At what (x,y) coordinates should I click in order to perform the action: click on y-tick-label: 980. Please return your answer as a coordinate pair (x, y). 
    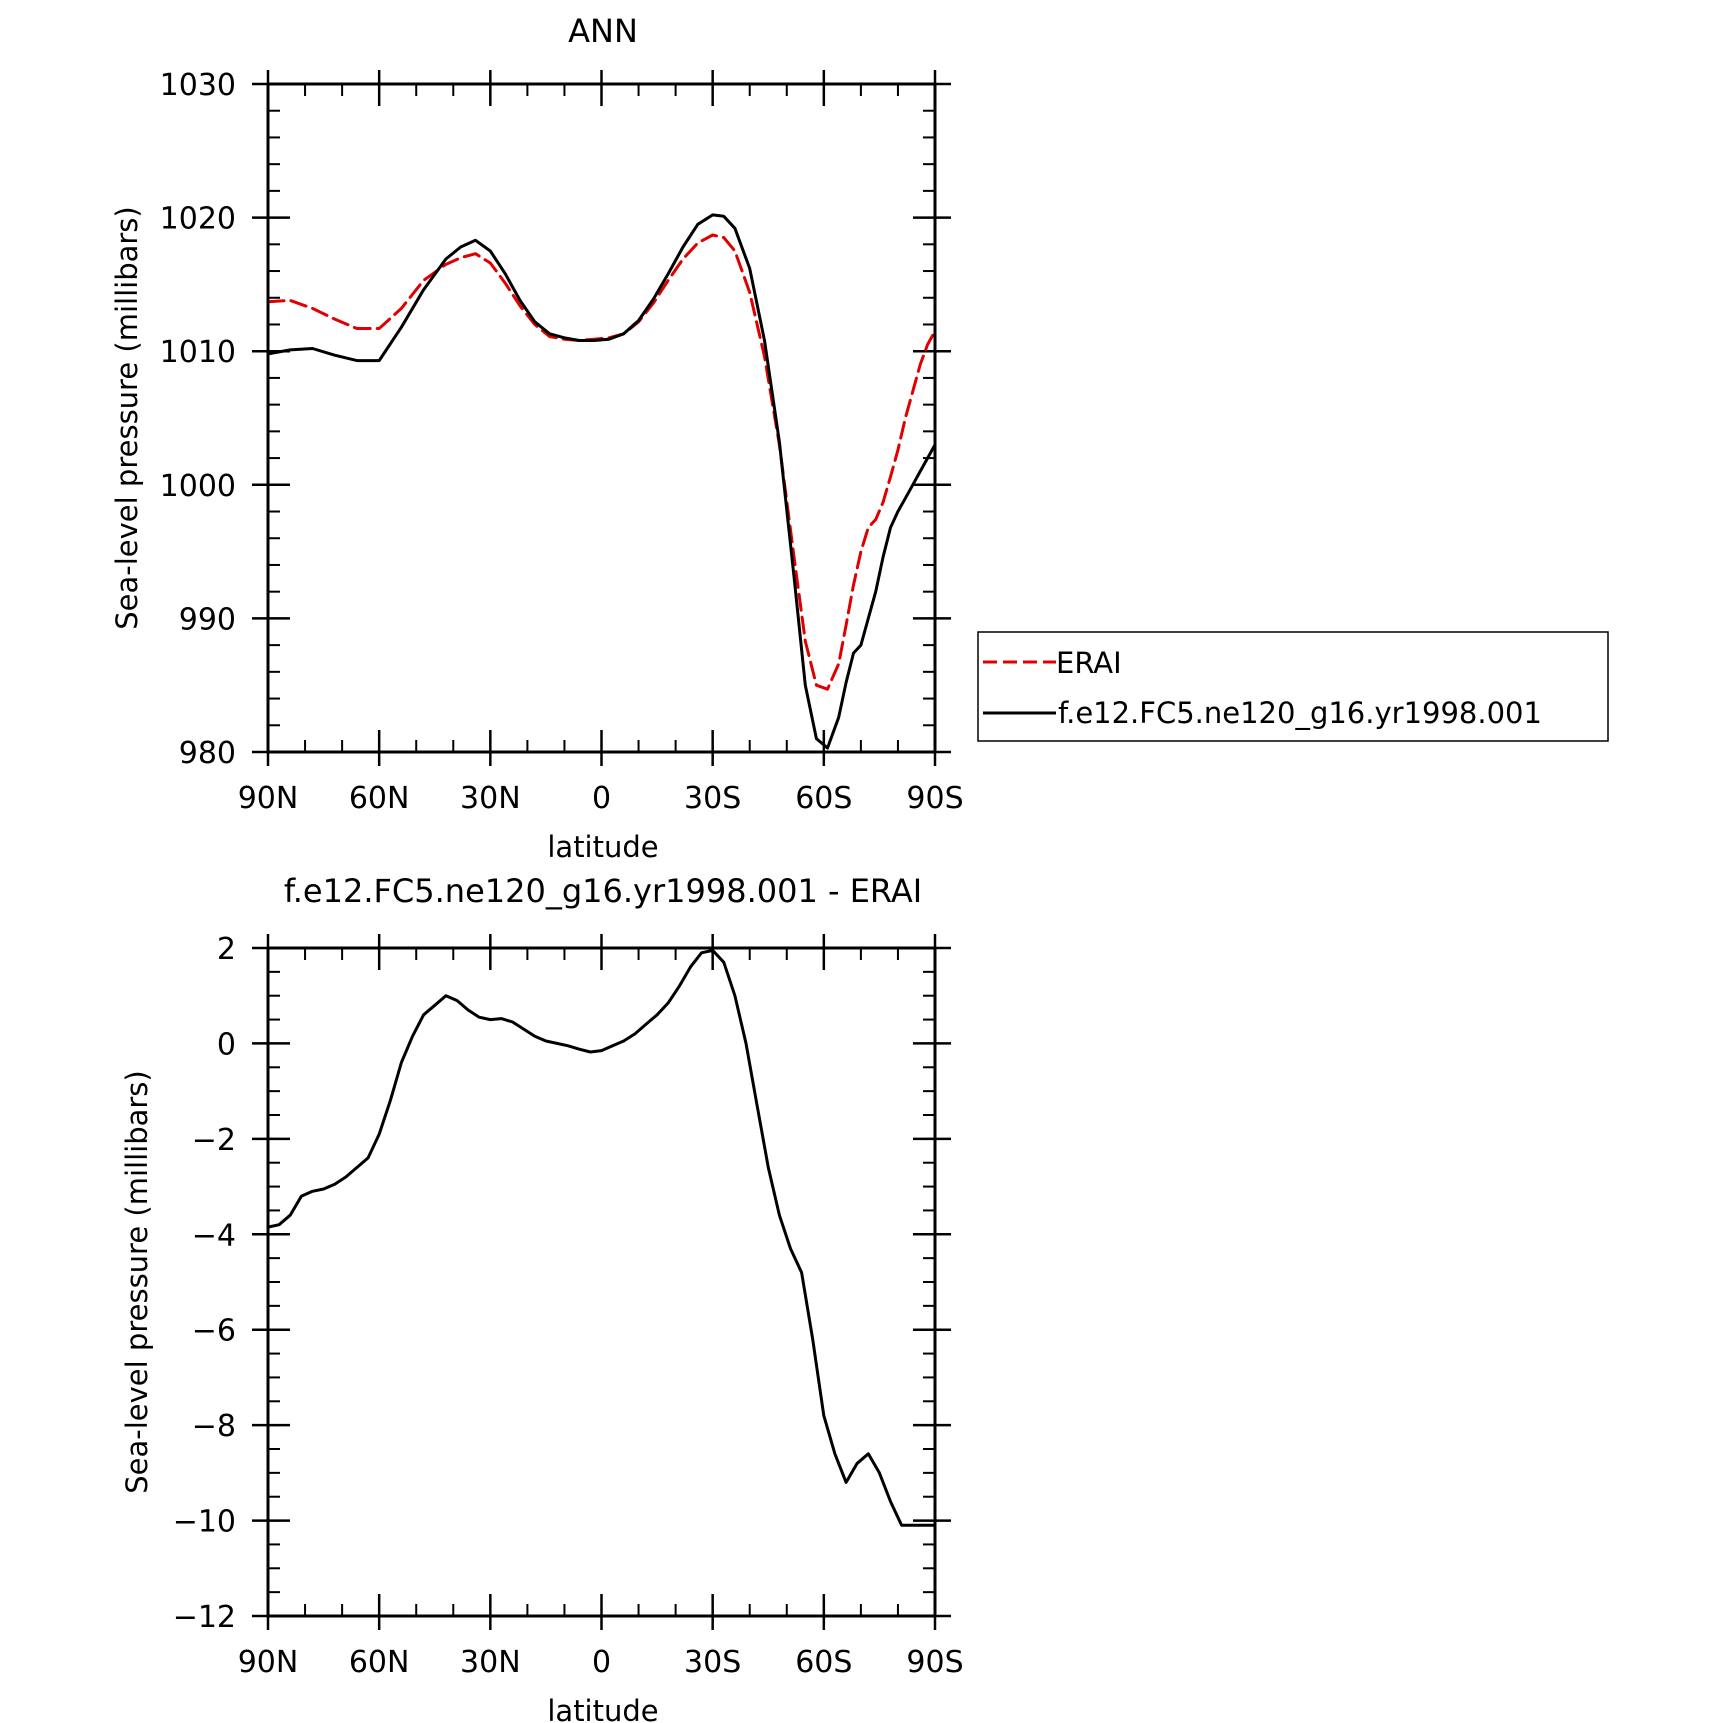
    Looking at the image, I should click on (207, 753).